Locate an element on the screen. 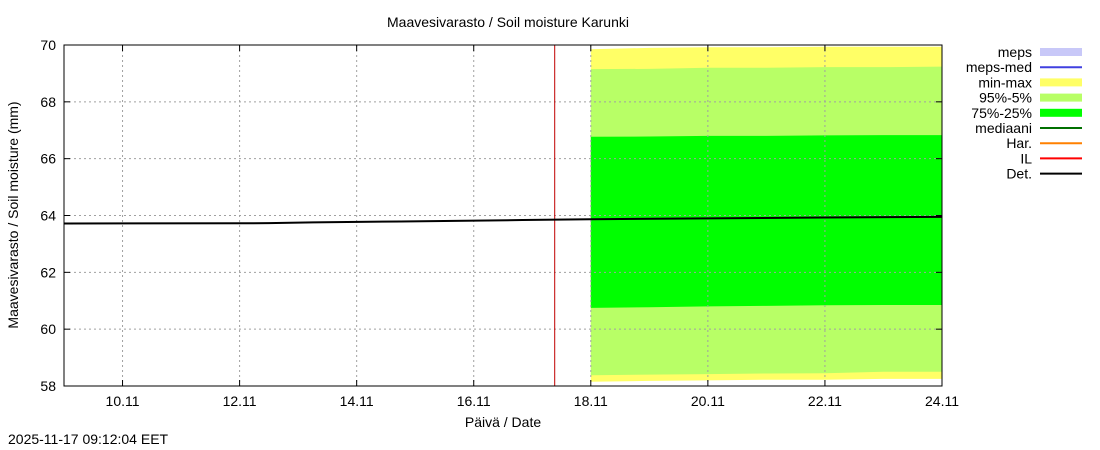  legend-label: min-max is located at coordinates (1005, 82).